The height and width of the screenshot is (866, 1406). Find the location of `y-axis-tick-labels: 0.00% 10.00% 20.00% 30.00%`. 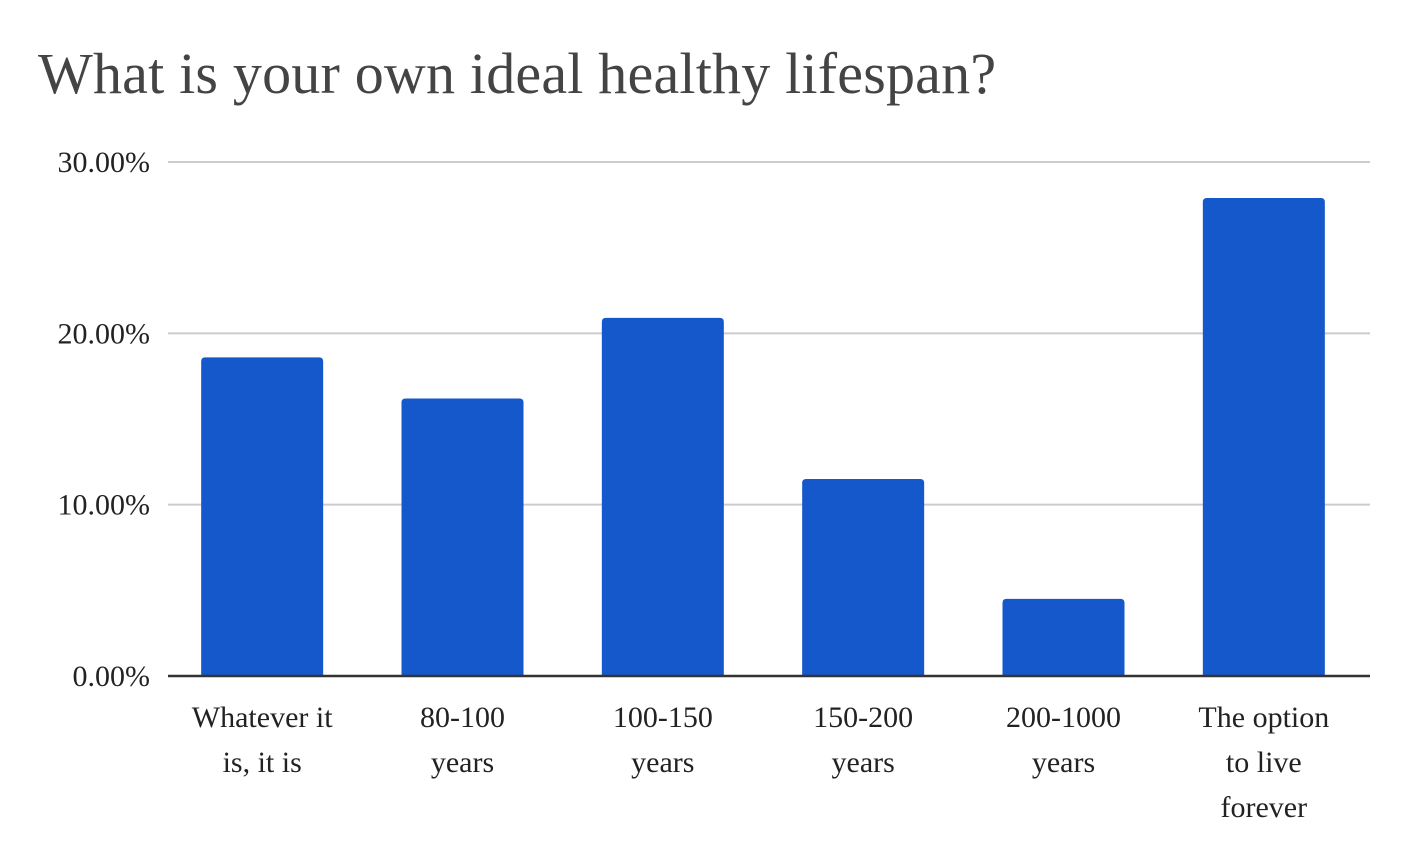

y-axis-tick-labels: 0.00% 10.00% 20.00% 30.00% is located at coordinates (104, 419).